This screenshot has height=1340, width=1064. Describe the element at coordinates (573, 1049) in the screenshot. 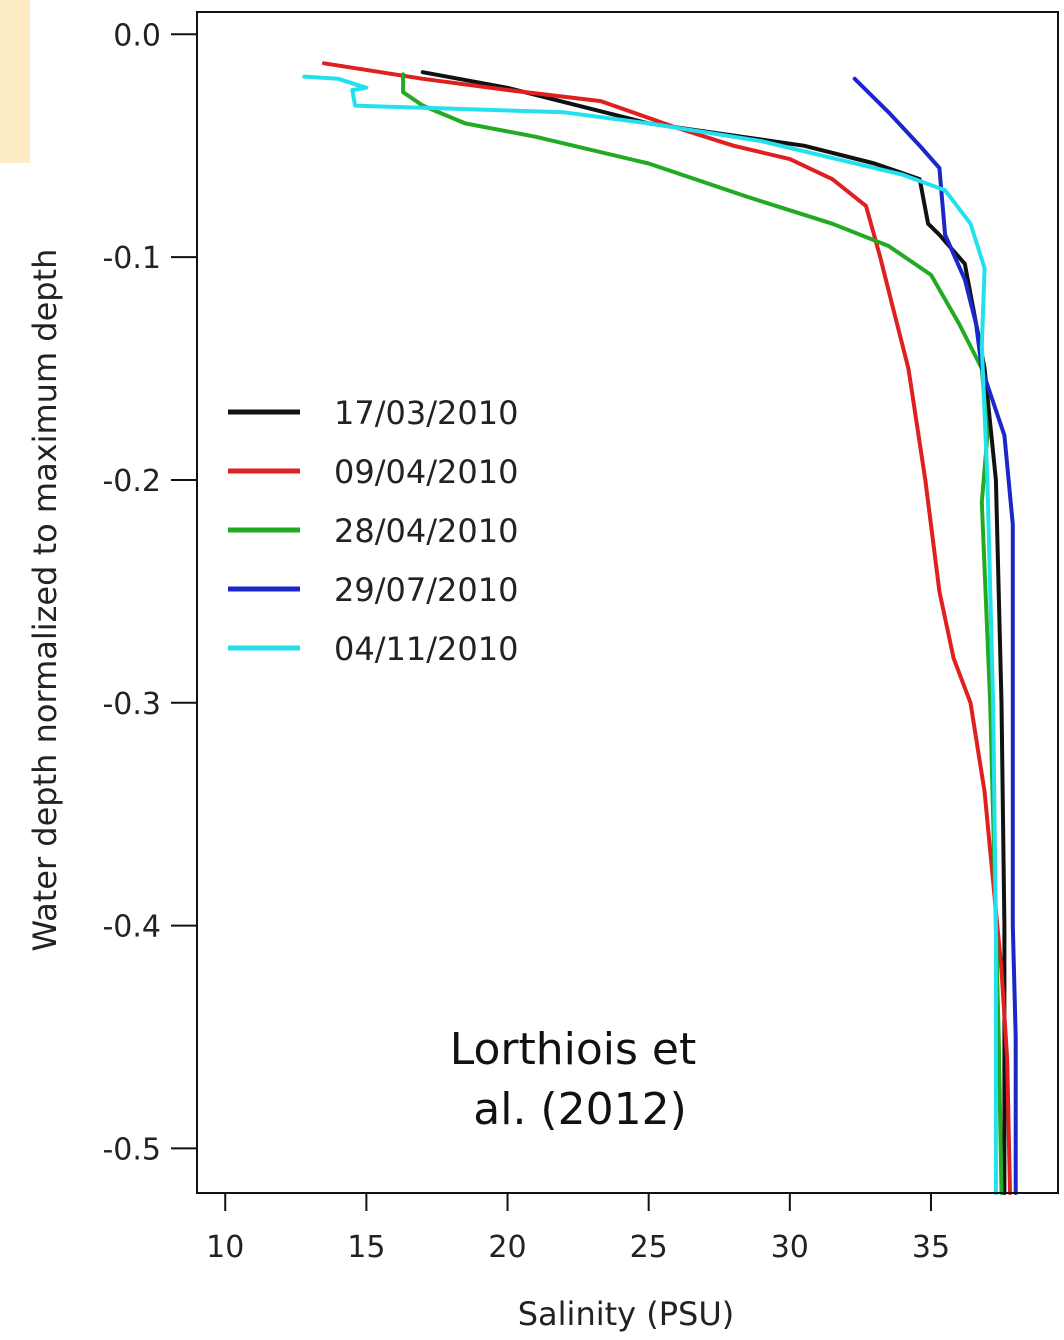

I see `citation-line-1: Lorthiois et` at that location.